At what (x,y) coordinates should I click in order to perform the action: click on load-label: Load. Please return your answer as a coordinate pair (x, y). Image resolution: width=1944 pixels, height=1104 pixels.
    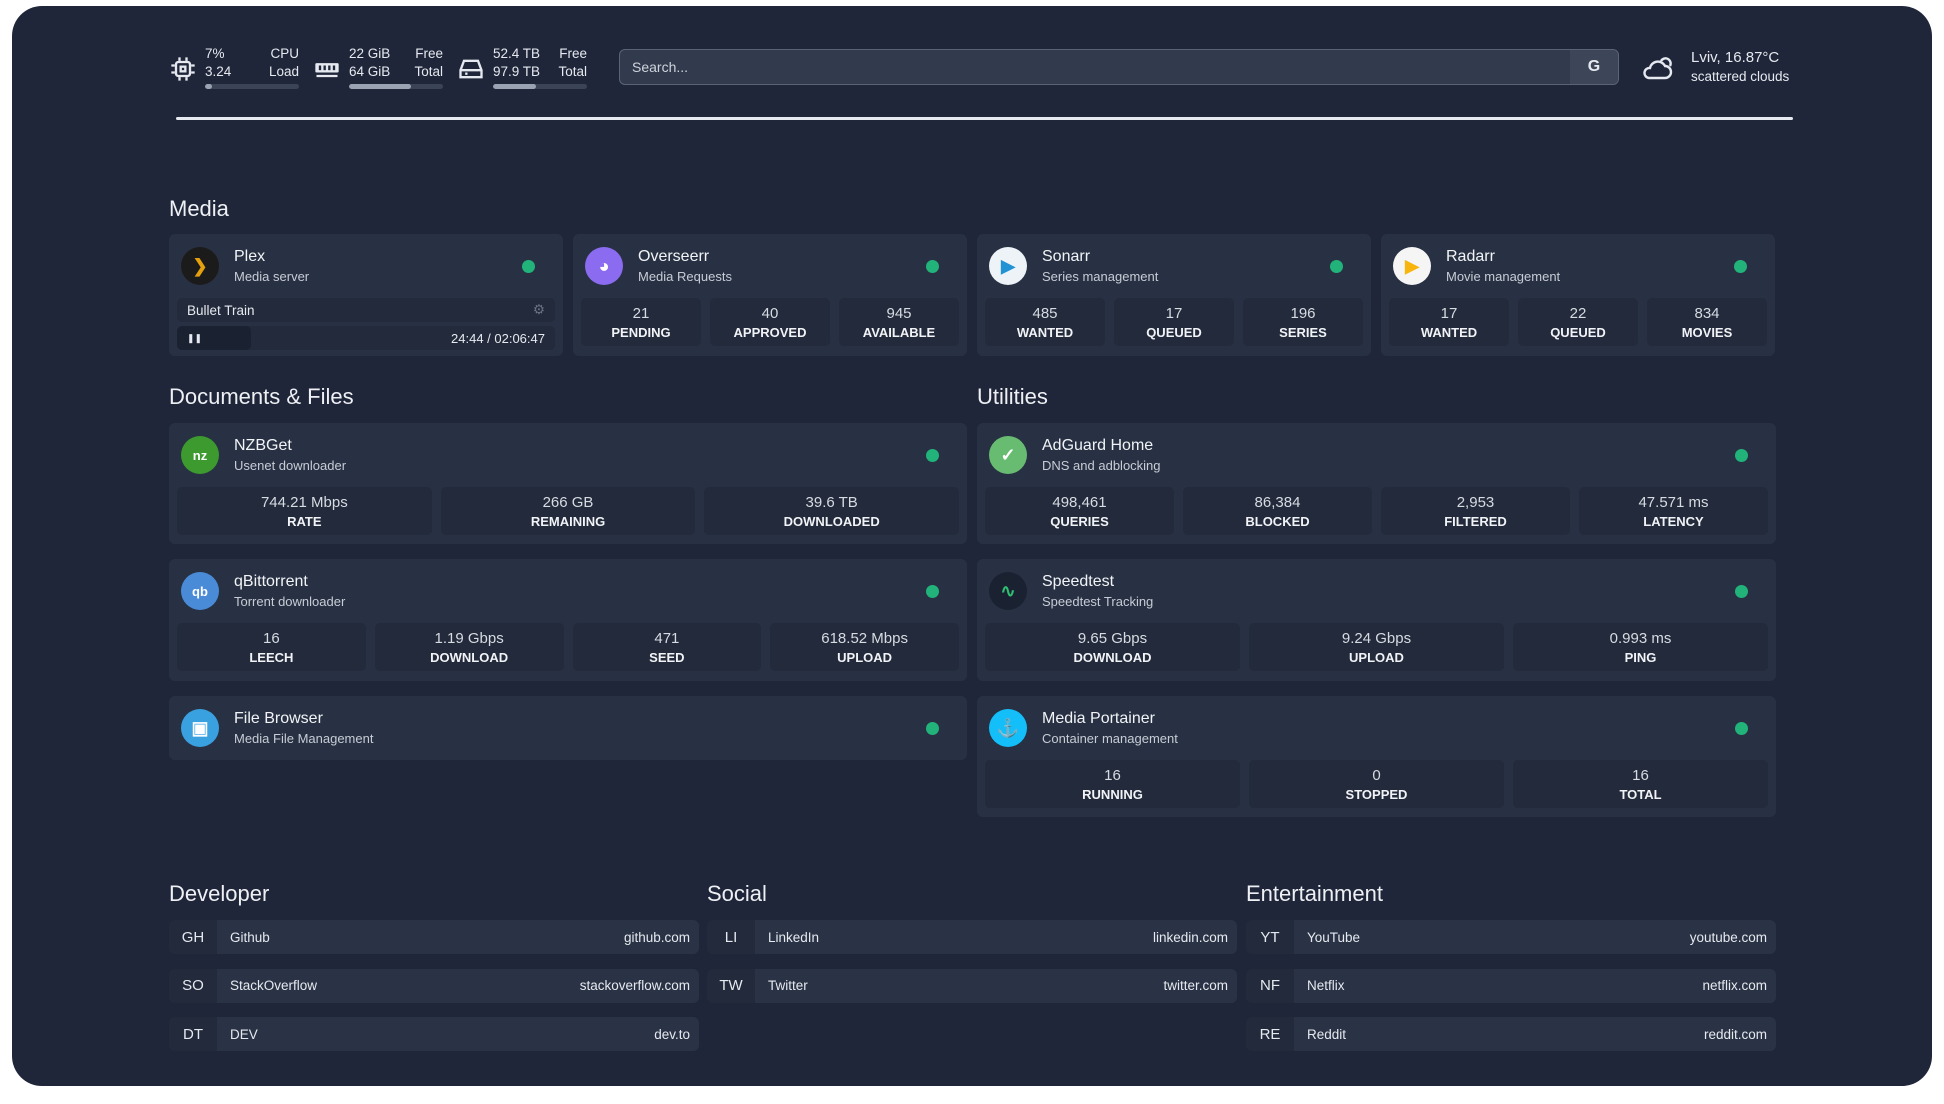
    Looking at the image, I should click on (283, 71).